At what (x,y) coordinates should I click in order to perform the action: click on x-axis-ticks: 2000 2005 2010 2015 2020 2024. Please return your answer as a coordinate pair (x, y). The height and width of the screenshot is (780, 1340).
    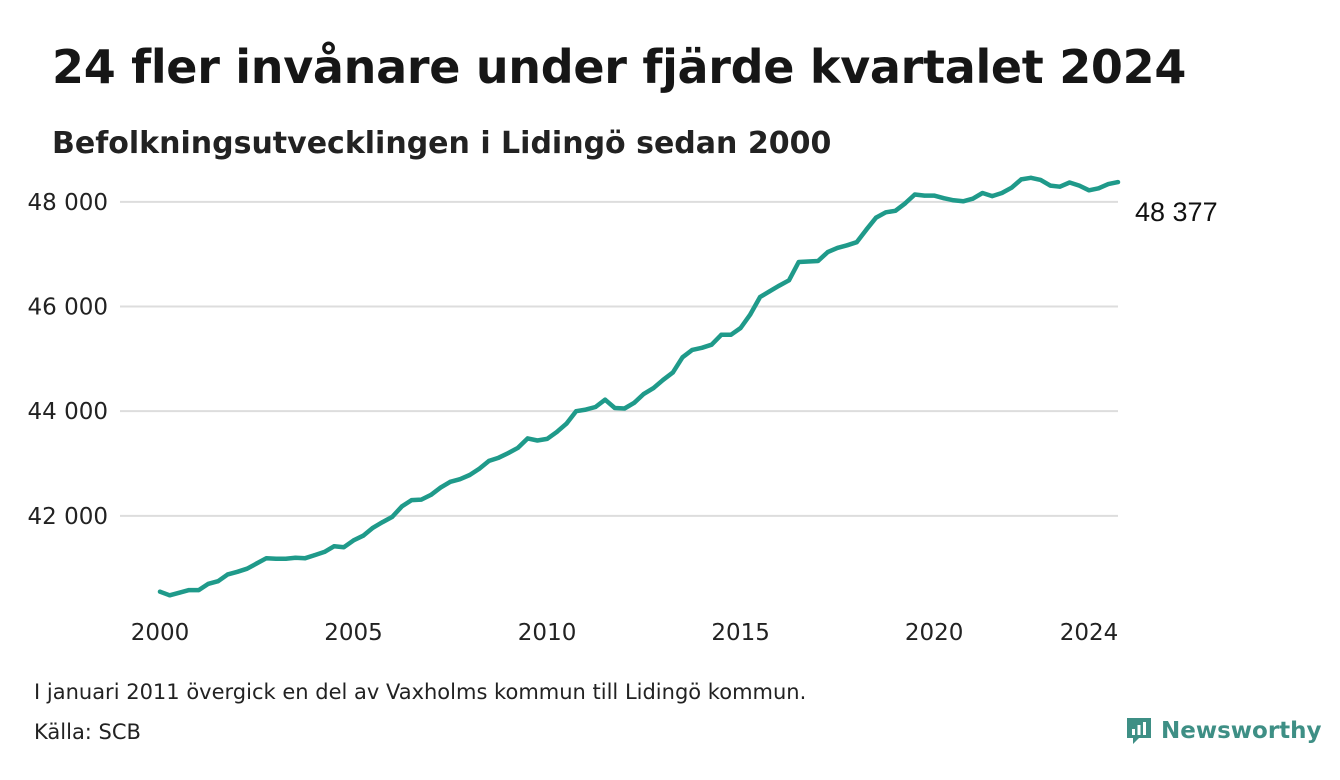
    Looking at the image, I should click on (625, 633).